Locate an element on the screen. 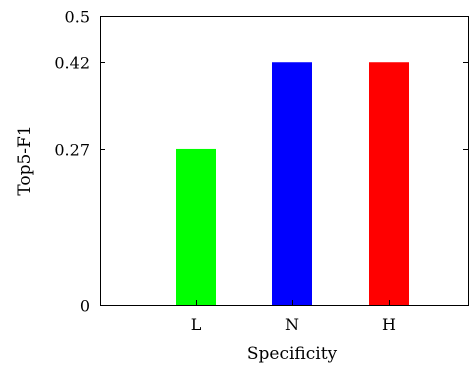  x-tick-label-L: L is located at coordinates (196, 324).